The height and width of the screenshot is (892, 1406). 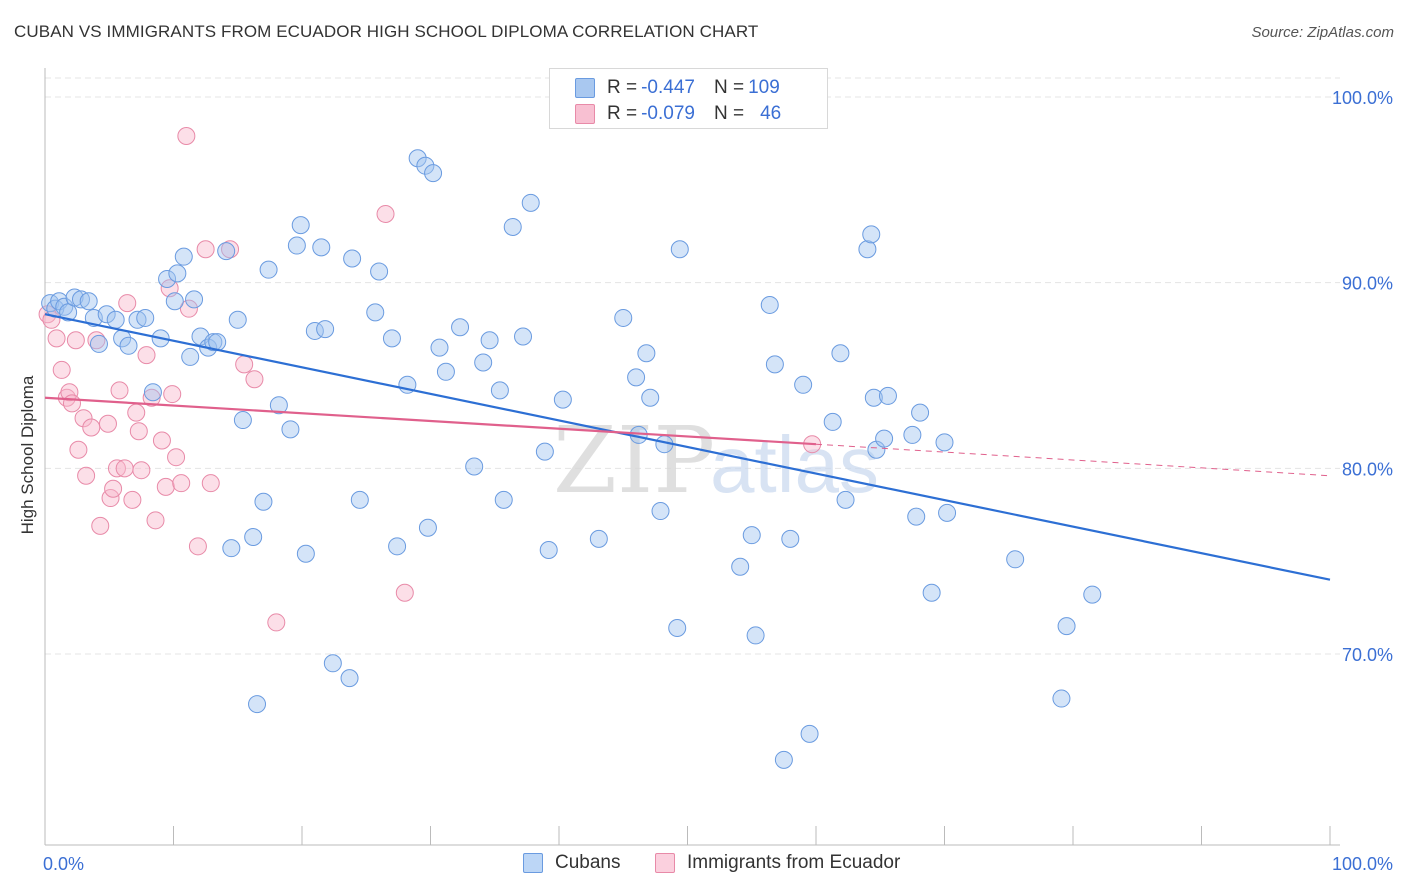 I want to click on ecuador-trend-line, so click(x=430, y=421).